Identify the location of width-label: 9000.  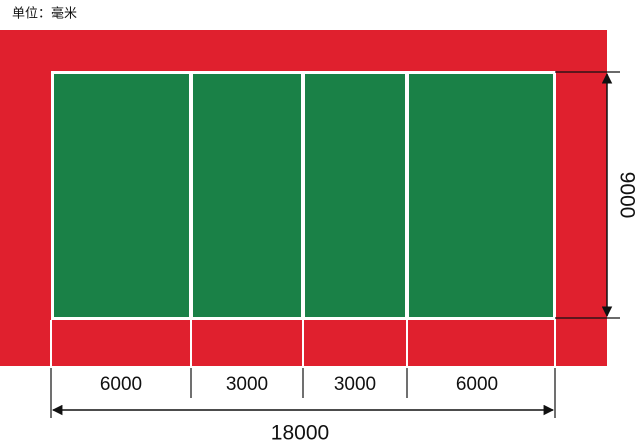
(626, 195).